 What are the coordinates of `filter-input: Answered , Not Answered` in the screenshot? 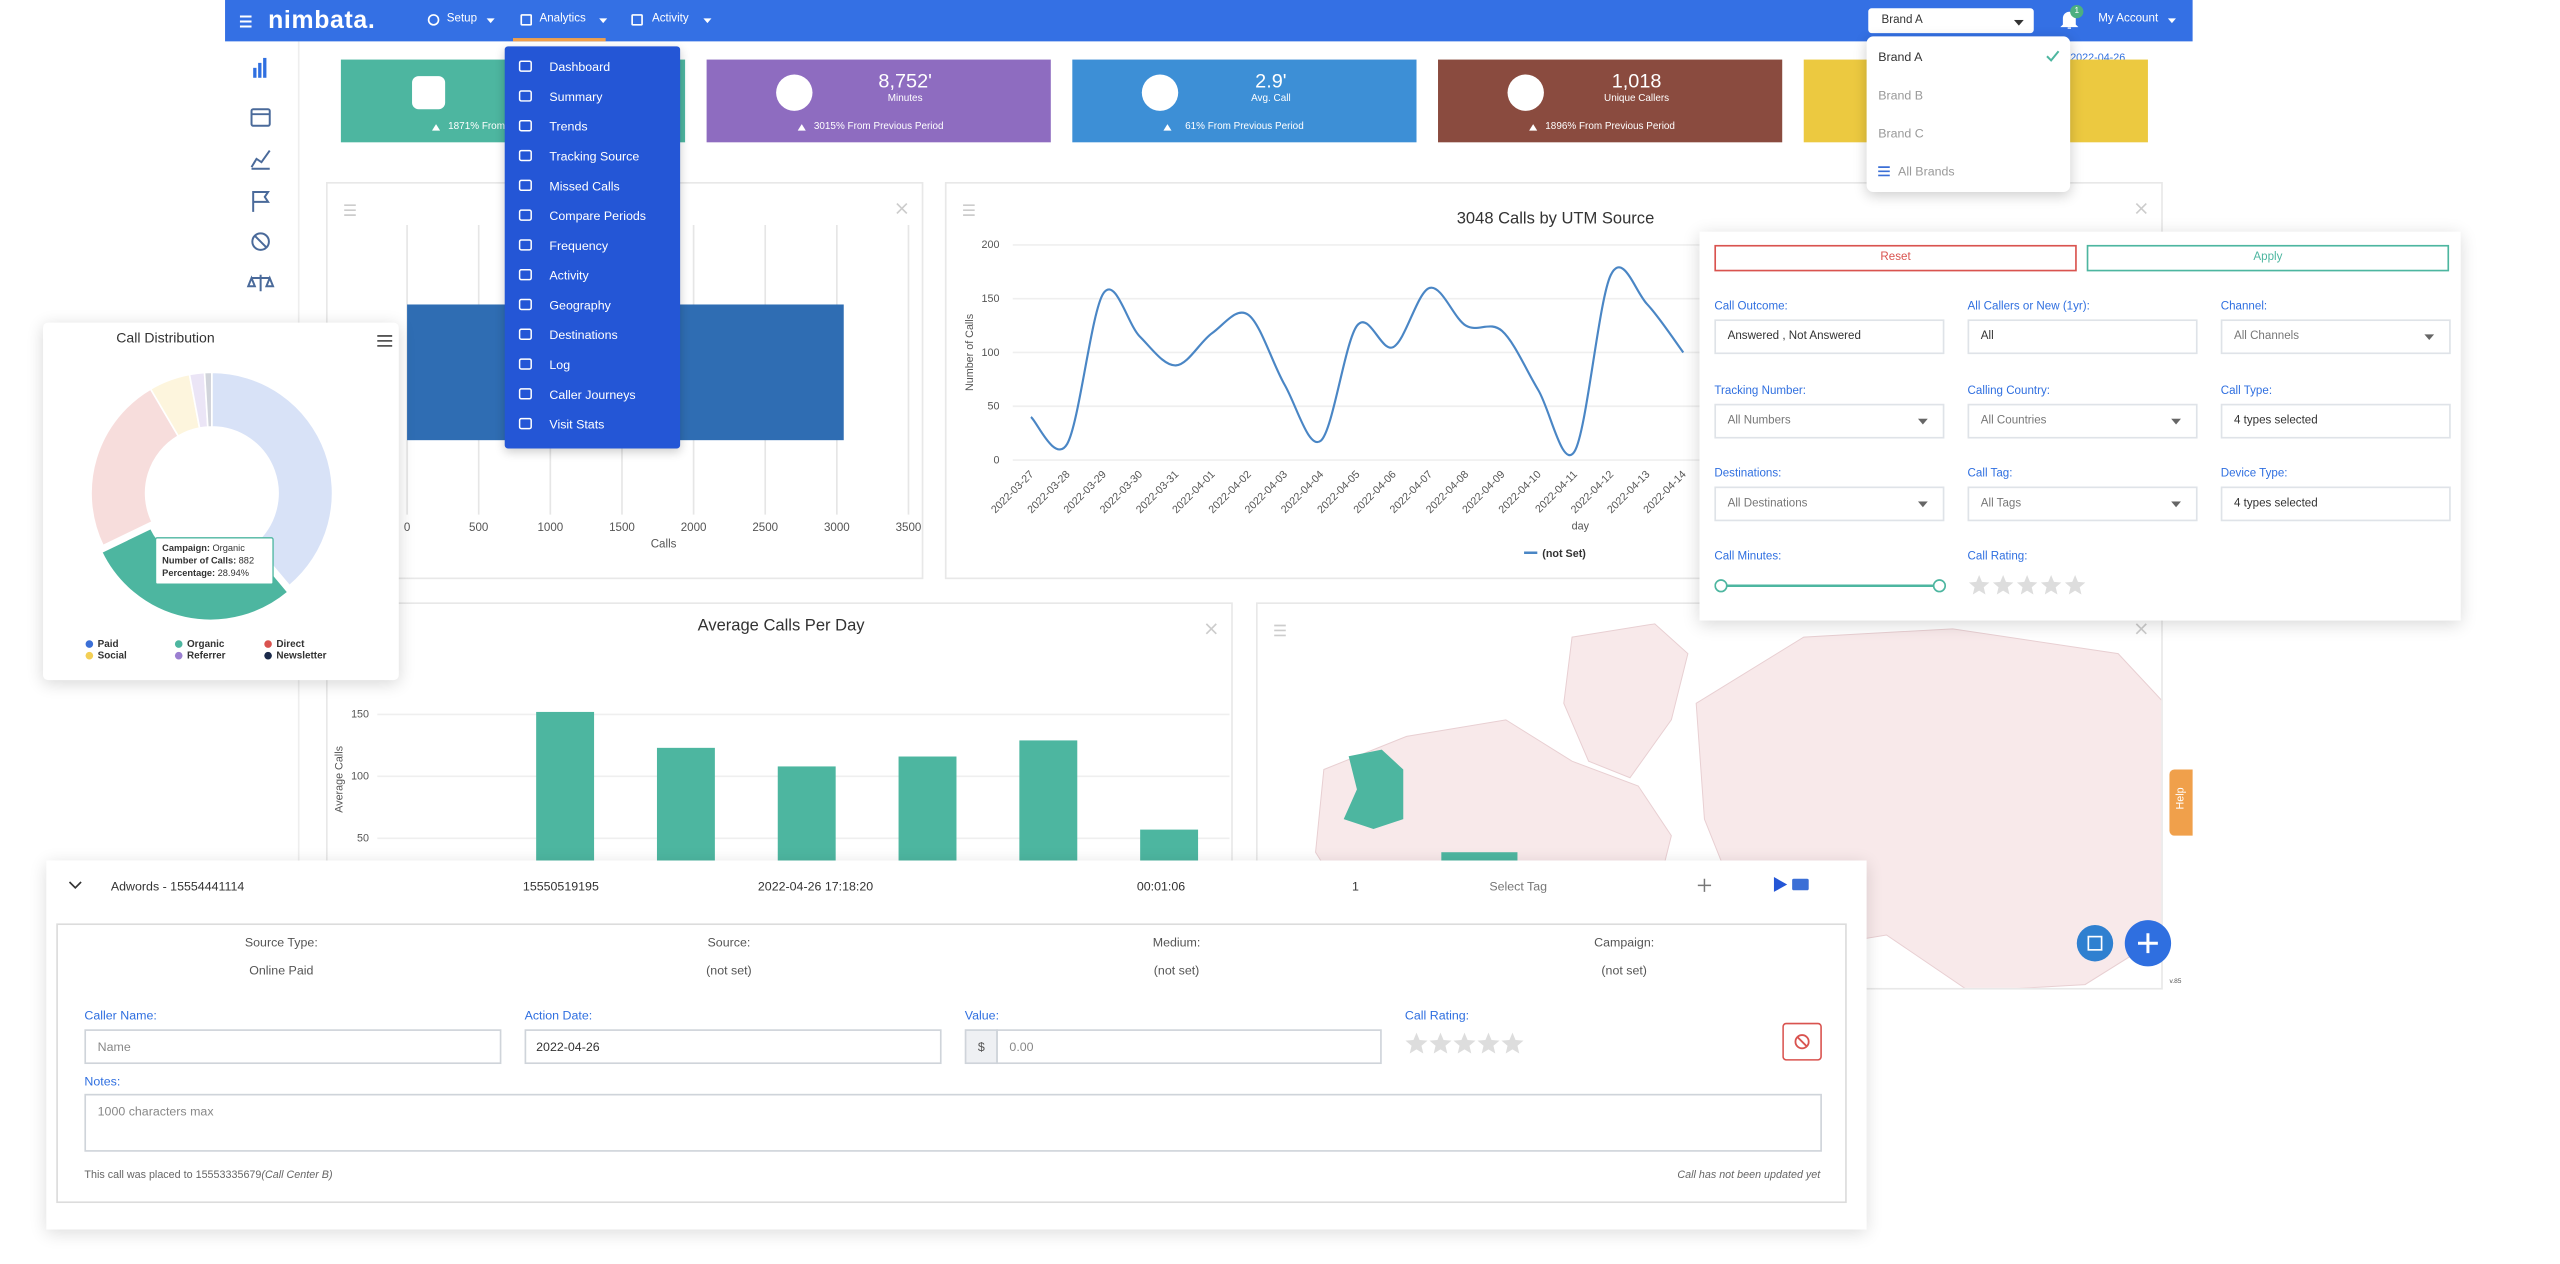 It's located at (1829, 337).